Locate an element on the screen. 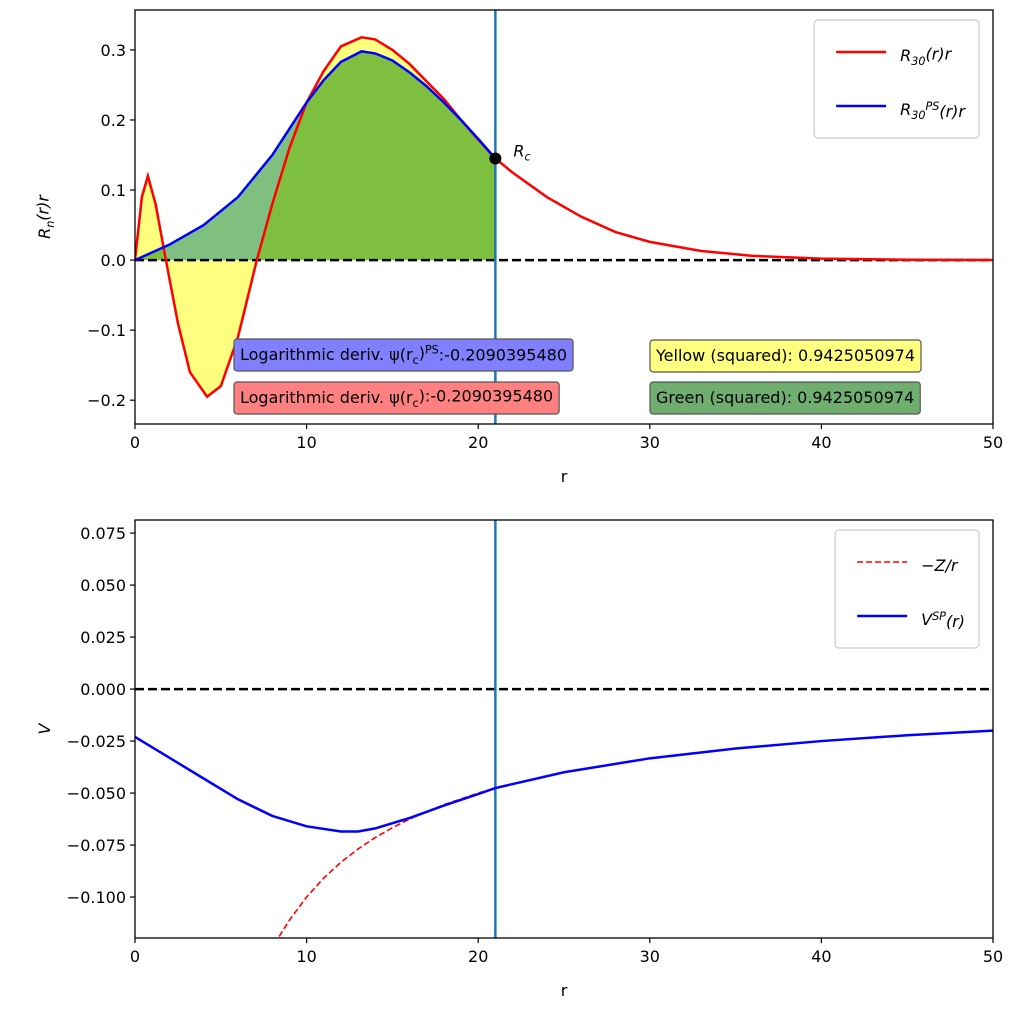 Image resolution: width=1018 pixels, height=1016 pixels. y-tick-label: 0.0 is located at coordinates (113, 260).